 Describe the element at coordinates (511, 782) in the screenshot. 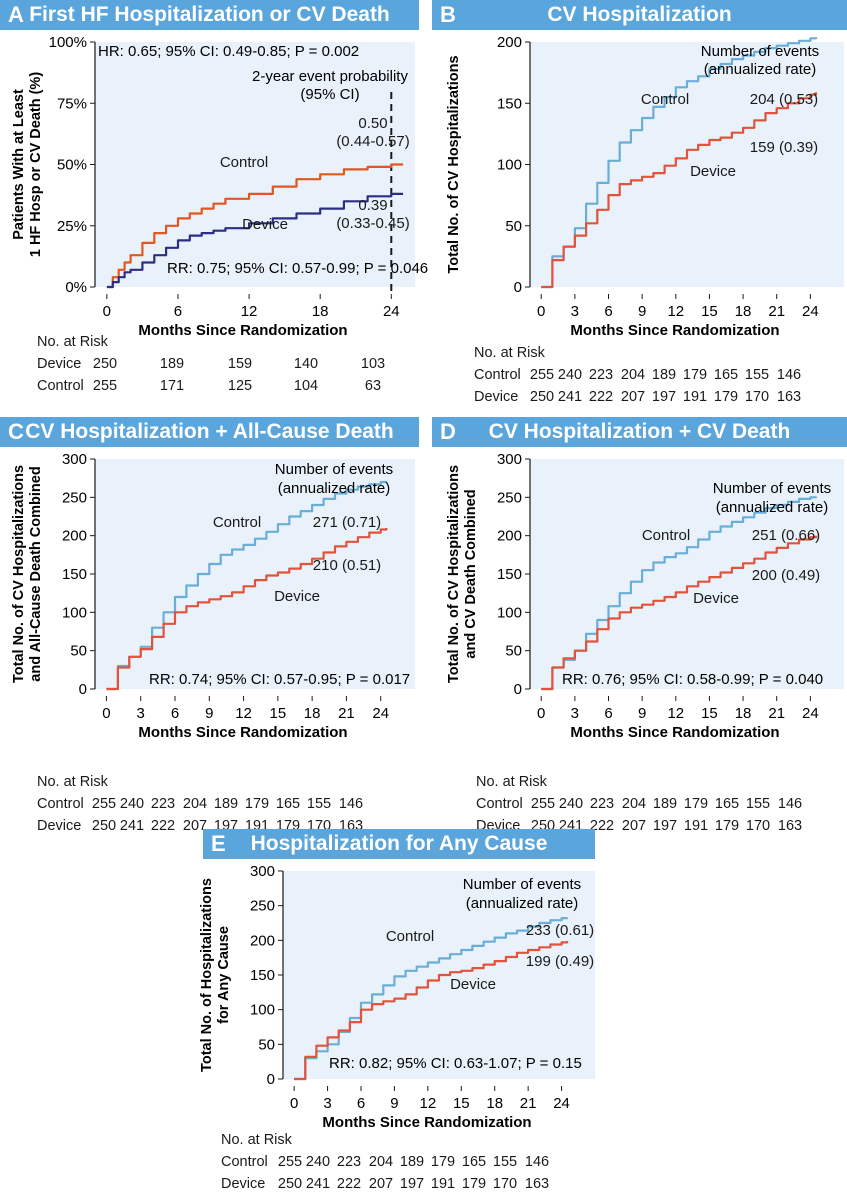

I see `risk-table-header: No. at Risk` at that location.